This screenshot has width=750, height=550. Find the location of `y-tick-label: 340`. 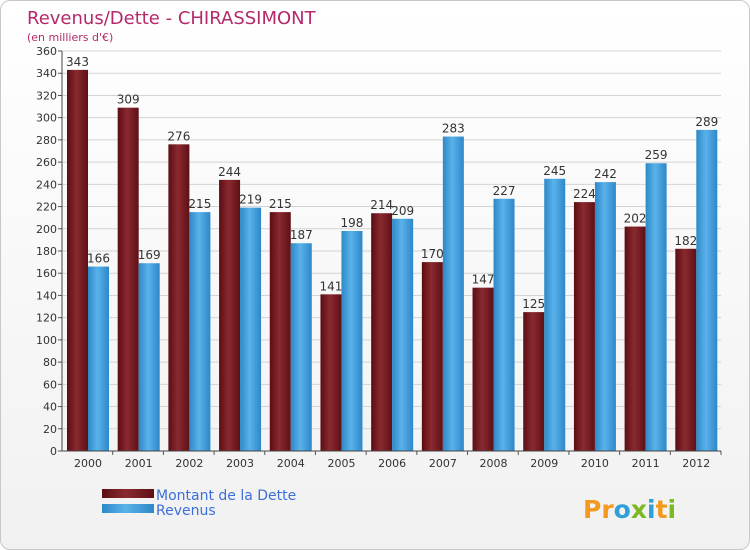

y-tick-label: 340 is located at coordinates (46, 73).